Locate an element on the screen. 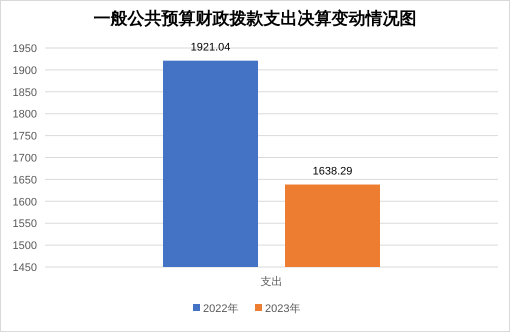 The height and width of the screenshot is (332, 510). y-tick-label: 1600 is located at coordinates (24, 202).